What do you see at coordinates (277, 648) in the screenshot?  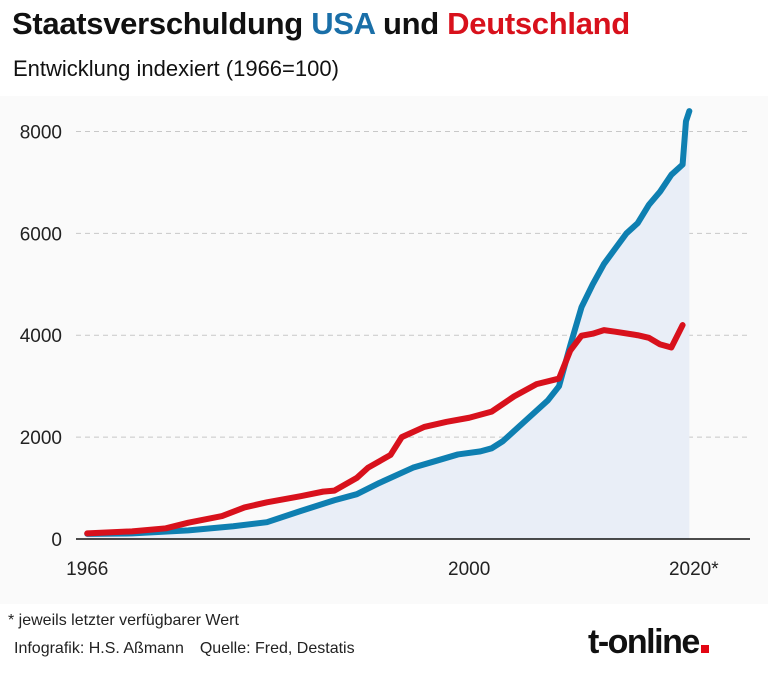 I see `credit-source: Quelle: Fred, Destatis` at bounding box center [277, 648].